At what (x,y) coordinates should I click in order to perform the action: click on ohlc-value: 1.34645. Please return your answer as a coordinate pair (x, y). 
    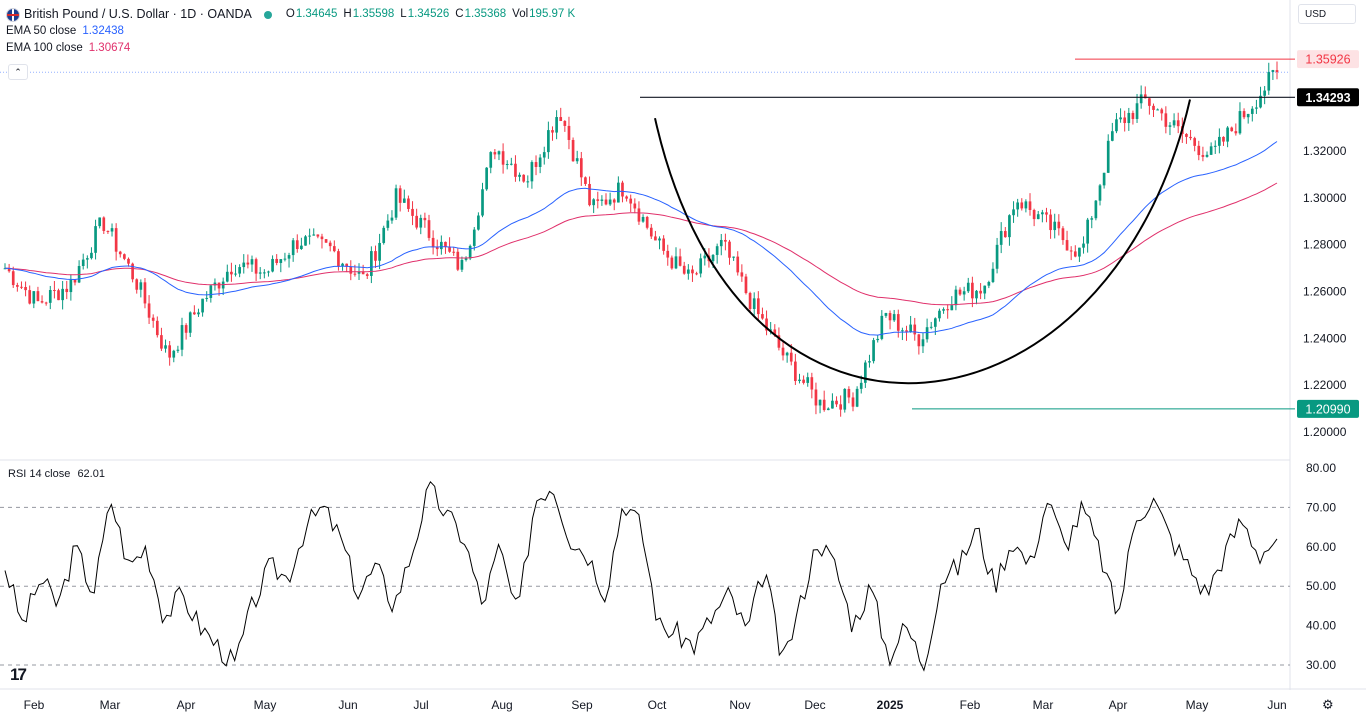
    Looking at the image, I should click on (316, 13).